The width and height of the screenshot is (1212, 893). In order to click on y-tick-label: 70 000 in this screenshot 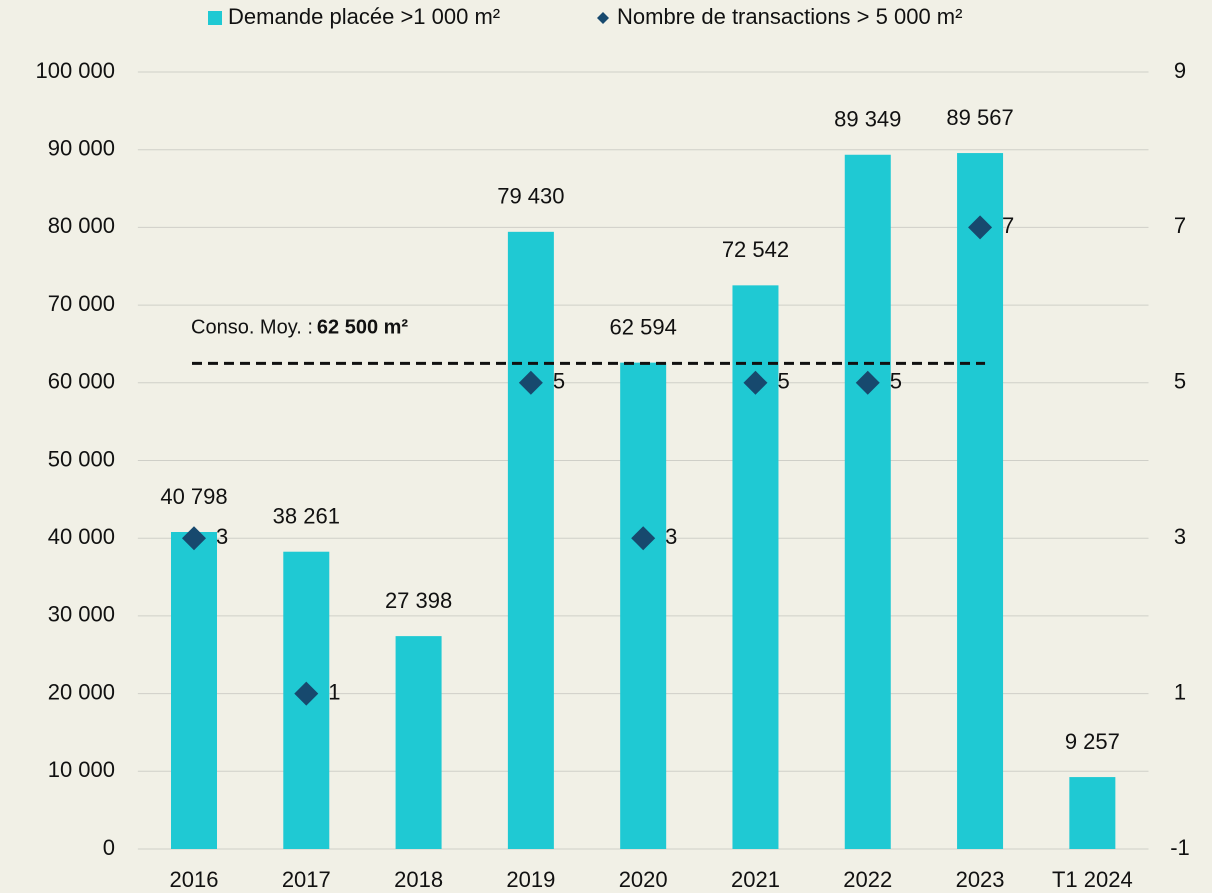, I will do `click(81, 303)`.